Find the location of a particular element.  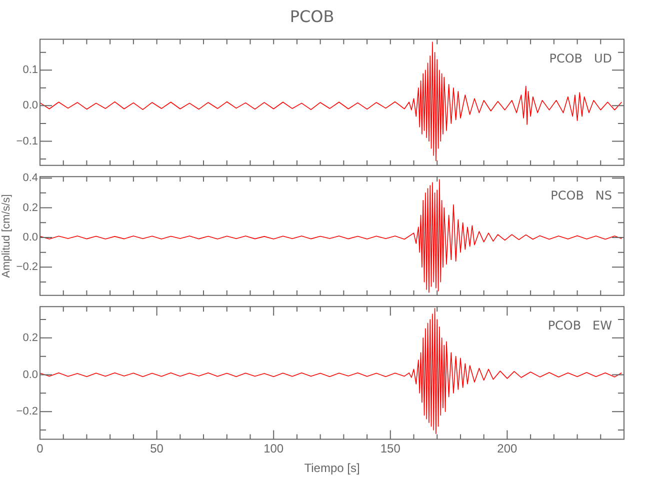

chart-title: PCOB is located at coordinates (312, 16).